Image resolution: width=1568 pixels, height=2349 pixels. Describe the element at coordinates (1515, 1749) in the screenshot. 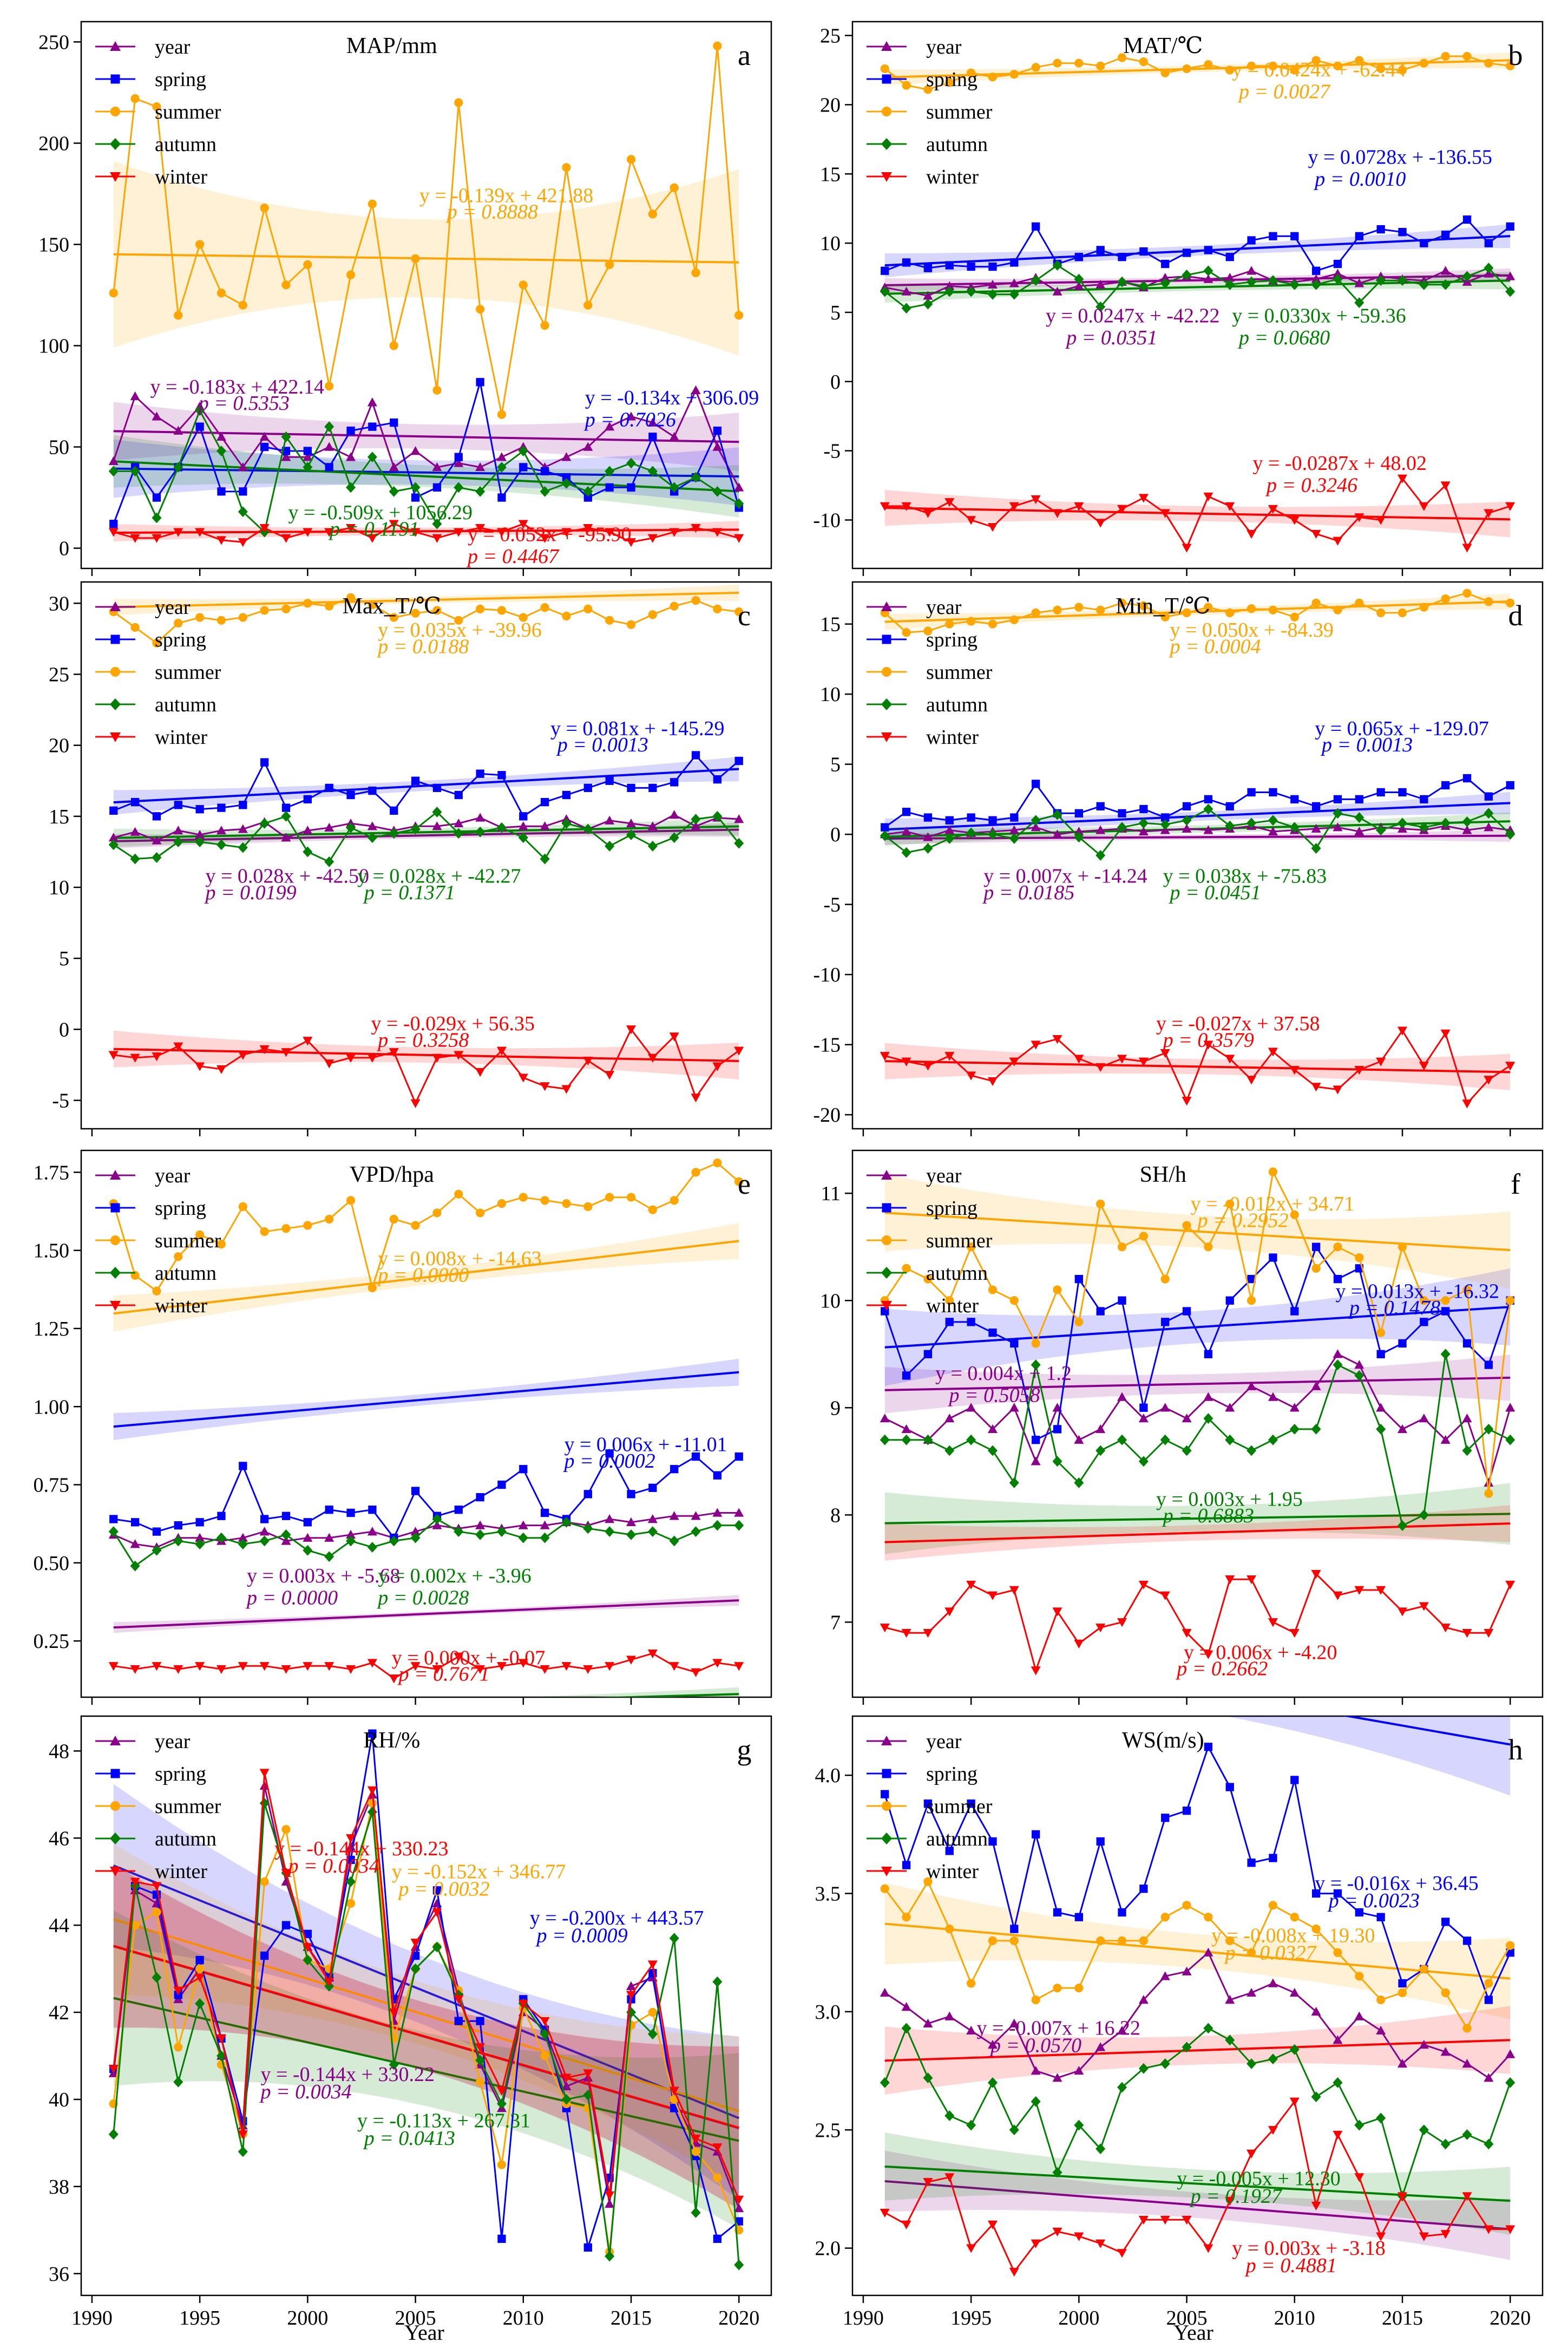

I see `panel-letter: h` at that location.